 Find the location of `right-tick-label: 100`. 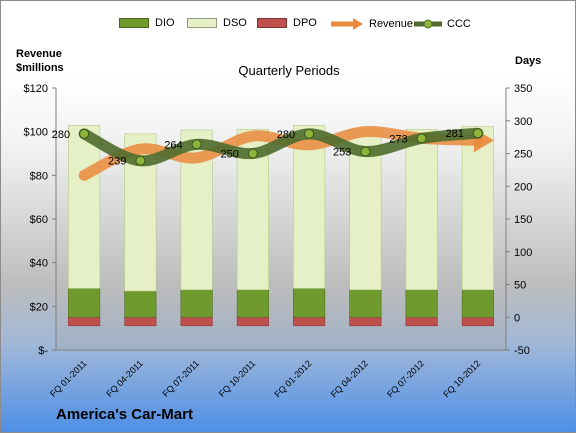

right-tick-label: 100 is located at coordinates (523, 253).